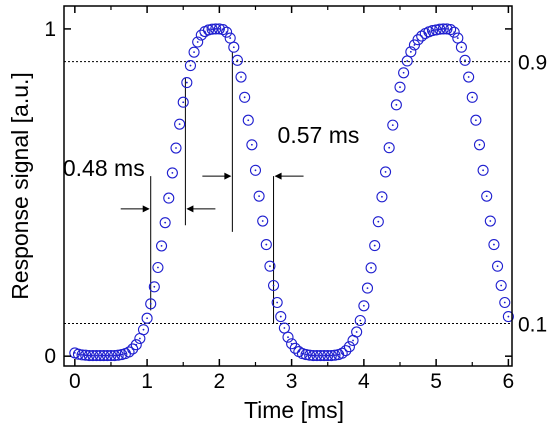  Describe the element at coordinates (20, 186) in the screenshot. I see `y-axis-title: Response signal [a.u.]` at that location.